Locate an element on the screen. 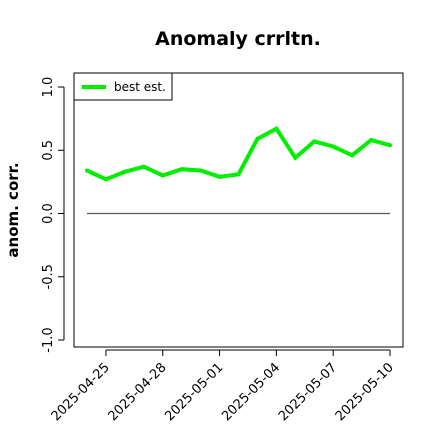  chart-title: Anomaly crrltn. is located at coordinates (238, 39).